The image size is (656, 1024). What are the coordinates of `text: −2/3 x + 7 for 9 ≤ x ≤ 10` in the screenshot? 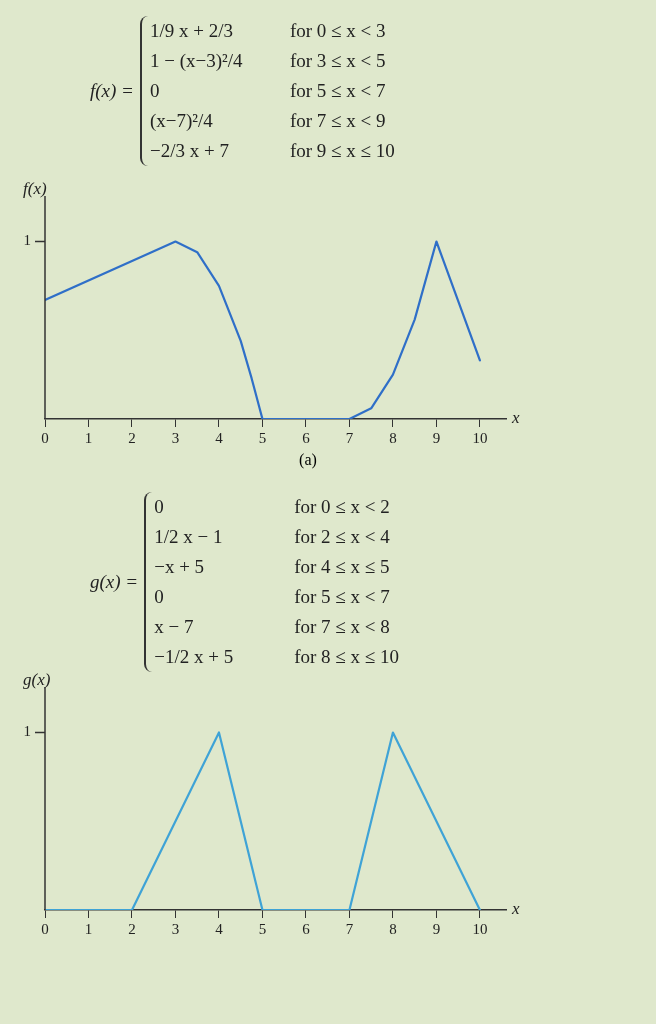 It's located at (272, 150).